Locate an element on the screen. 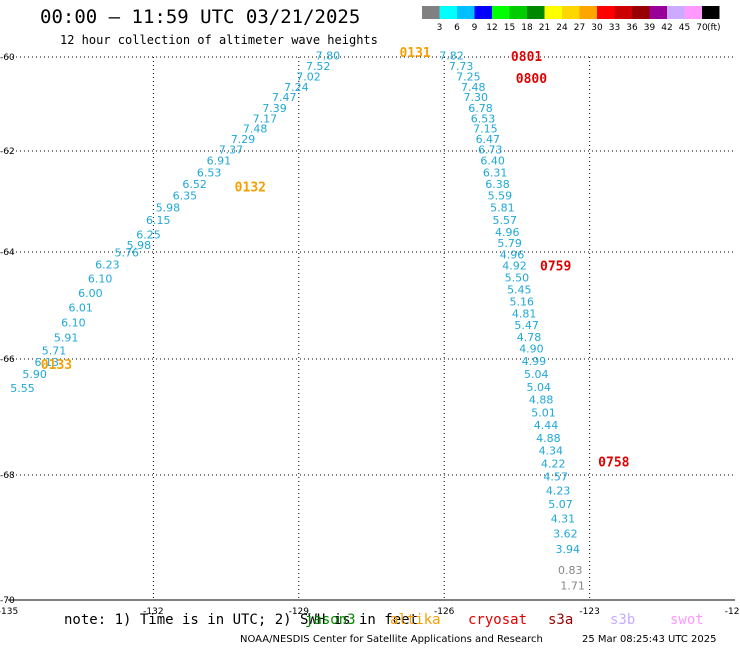 The width and height of the screenshot is (740, 650). wave-height-value: 7.02 is located at coordinates (308, 77).